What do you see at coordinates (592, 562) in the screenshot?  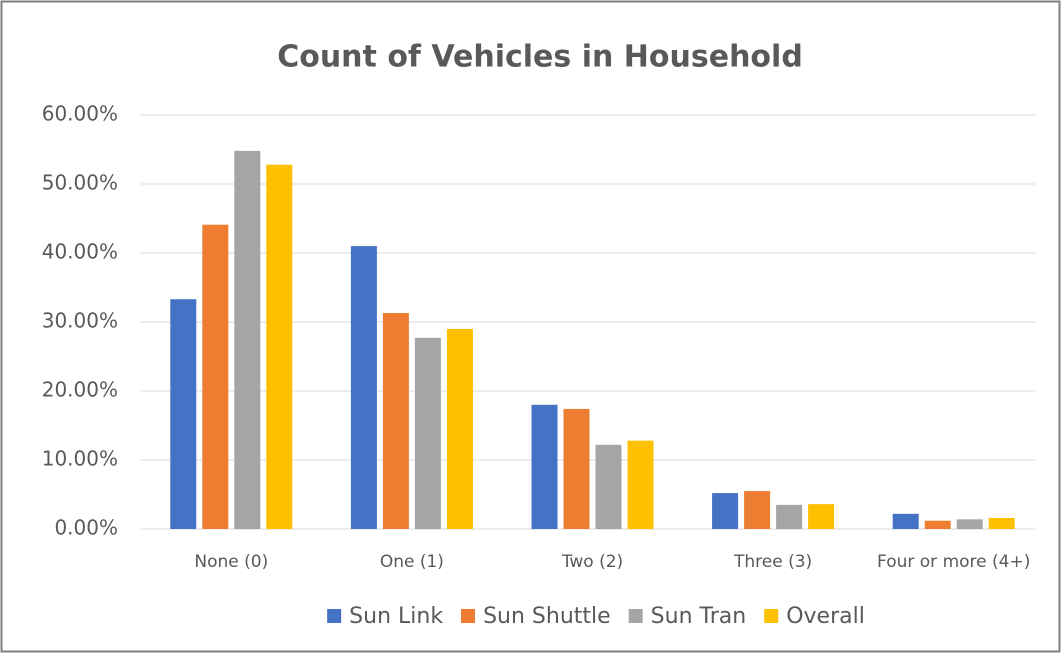 I see `x-tick-label: Two (2)` at bounding box center [592, 562].